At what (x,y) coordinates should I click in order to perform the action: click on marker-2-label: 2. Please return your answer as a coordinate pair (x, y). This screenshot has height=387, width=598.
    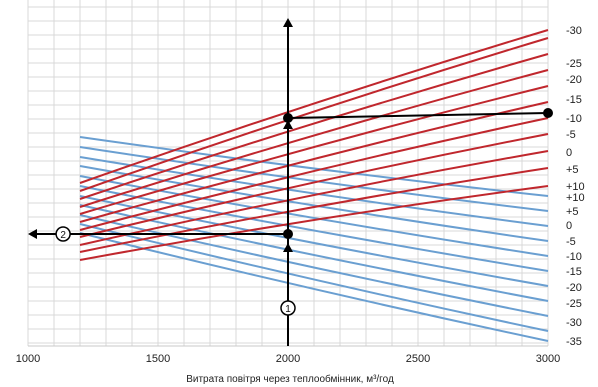
    Looking at the image, I should click on (63, 235).